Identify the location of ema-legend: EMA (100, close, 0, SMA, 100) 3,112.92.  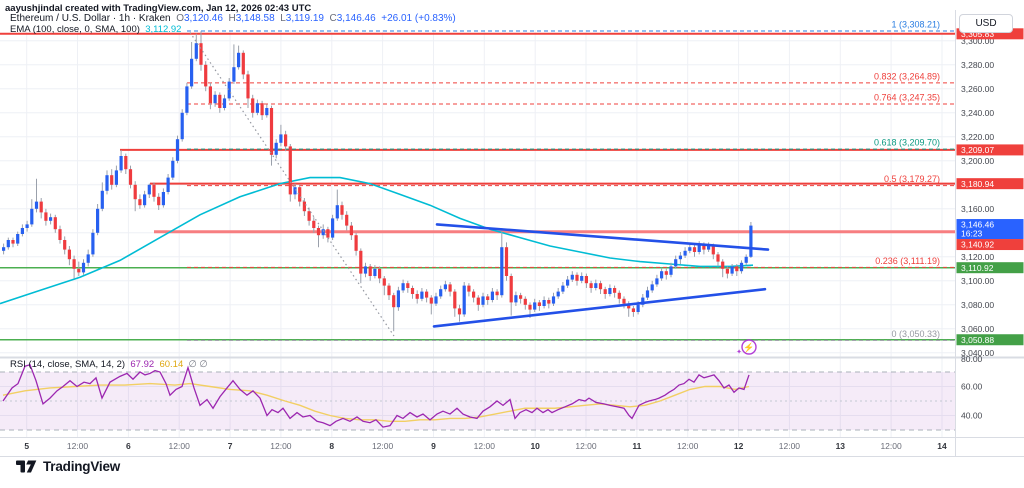
(95, 29).